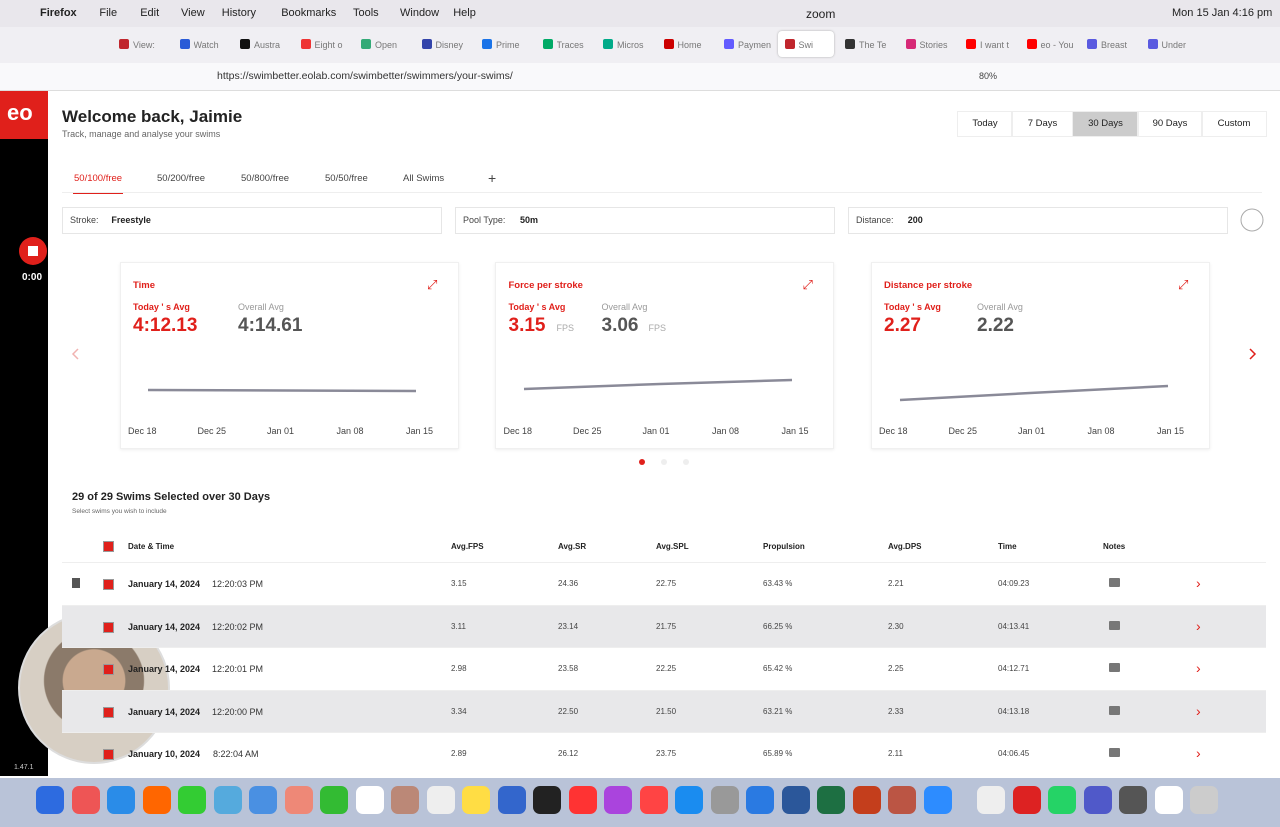  What do you see at coordinates (570, 45) in the screenshot?
I see `tab-title: Traces` at bounding box center [570, 45].